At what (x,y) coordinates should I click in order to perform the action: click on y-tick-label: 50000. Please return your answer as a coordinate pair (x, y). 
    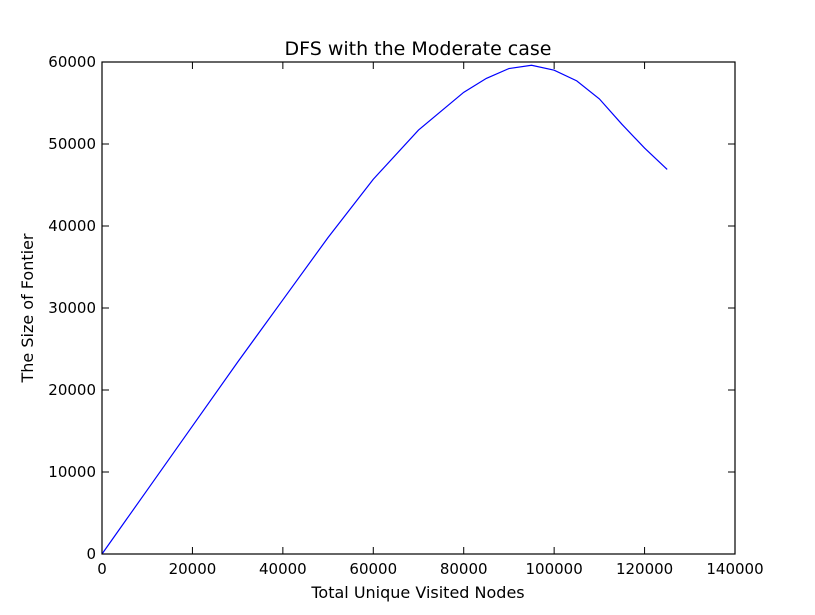
    Looking at the image, I should click on (72, 144).